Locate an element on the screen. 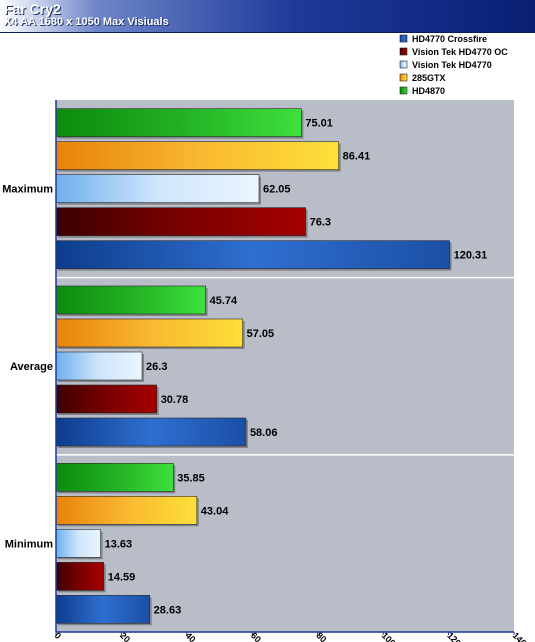 The height and width of the screenshot is (642, 535). x-tick-label: 120 is located at coordinates (454, 636).